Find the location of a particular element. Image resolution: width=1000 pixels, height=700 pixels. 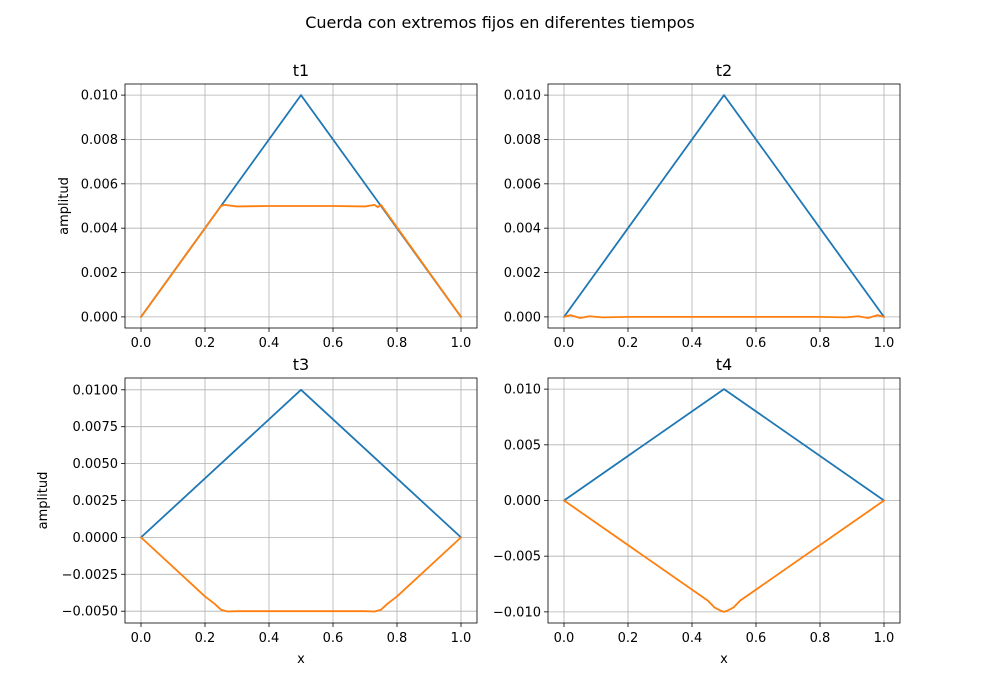

subplot-4-xtick-label-5: 1.0 is located at coordinates (884, 638).